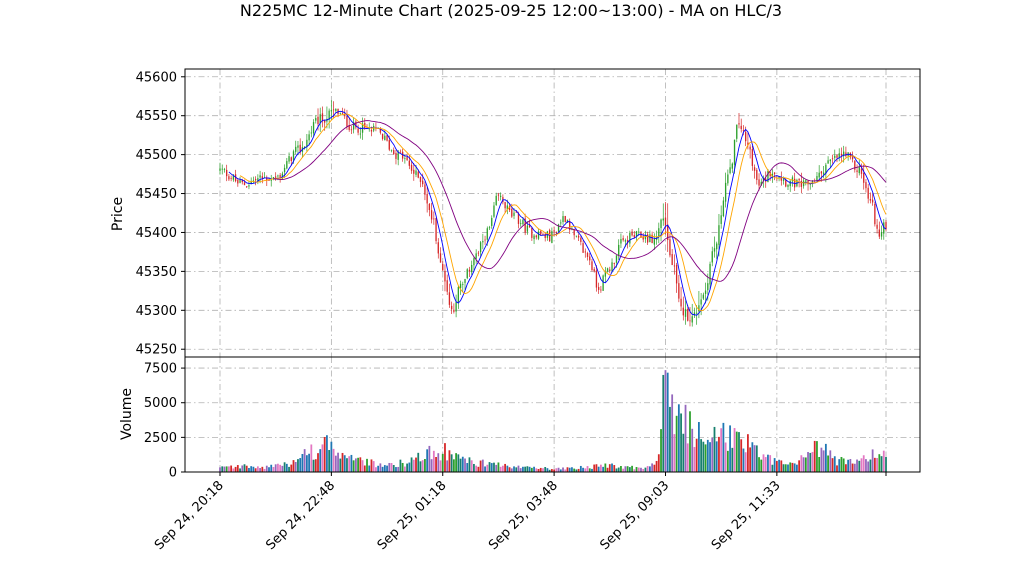 This screenshot has height=575, width=1022. What do you see at coordinates (300, 515) in the screenshot?
I see `x-tick-label: Sep 24, 22:48` at bounding box center [300, 515].